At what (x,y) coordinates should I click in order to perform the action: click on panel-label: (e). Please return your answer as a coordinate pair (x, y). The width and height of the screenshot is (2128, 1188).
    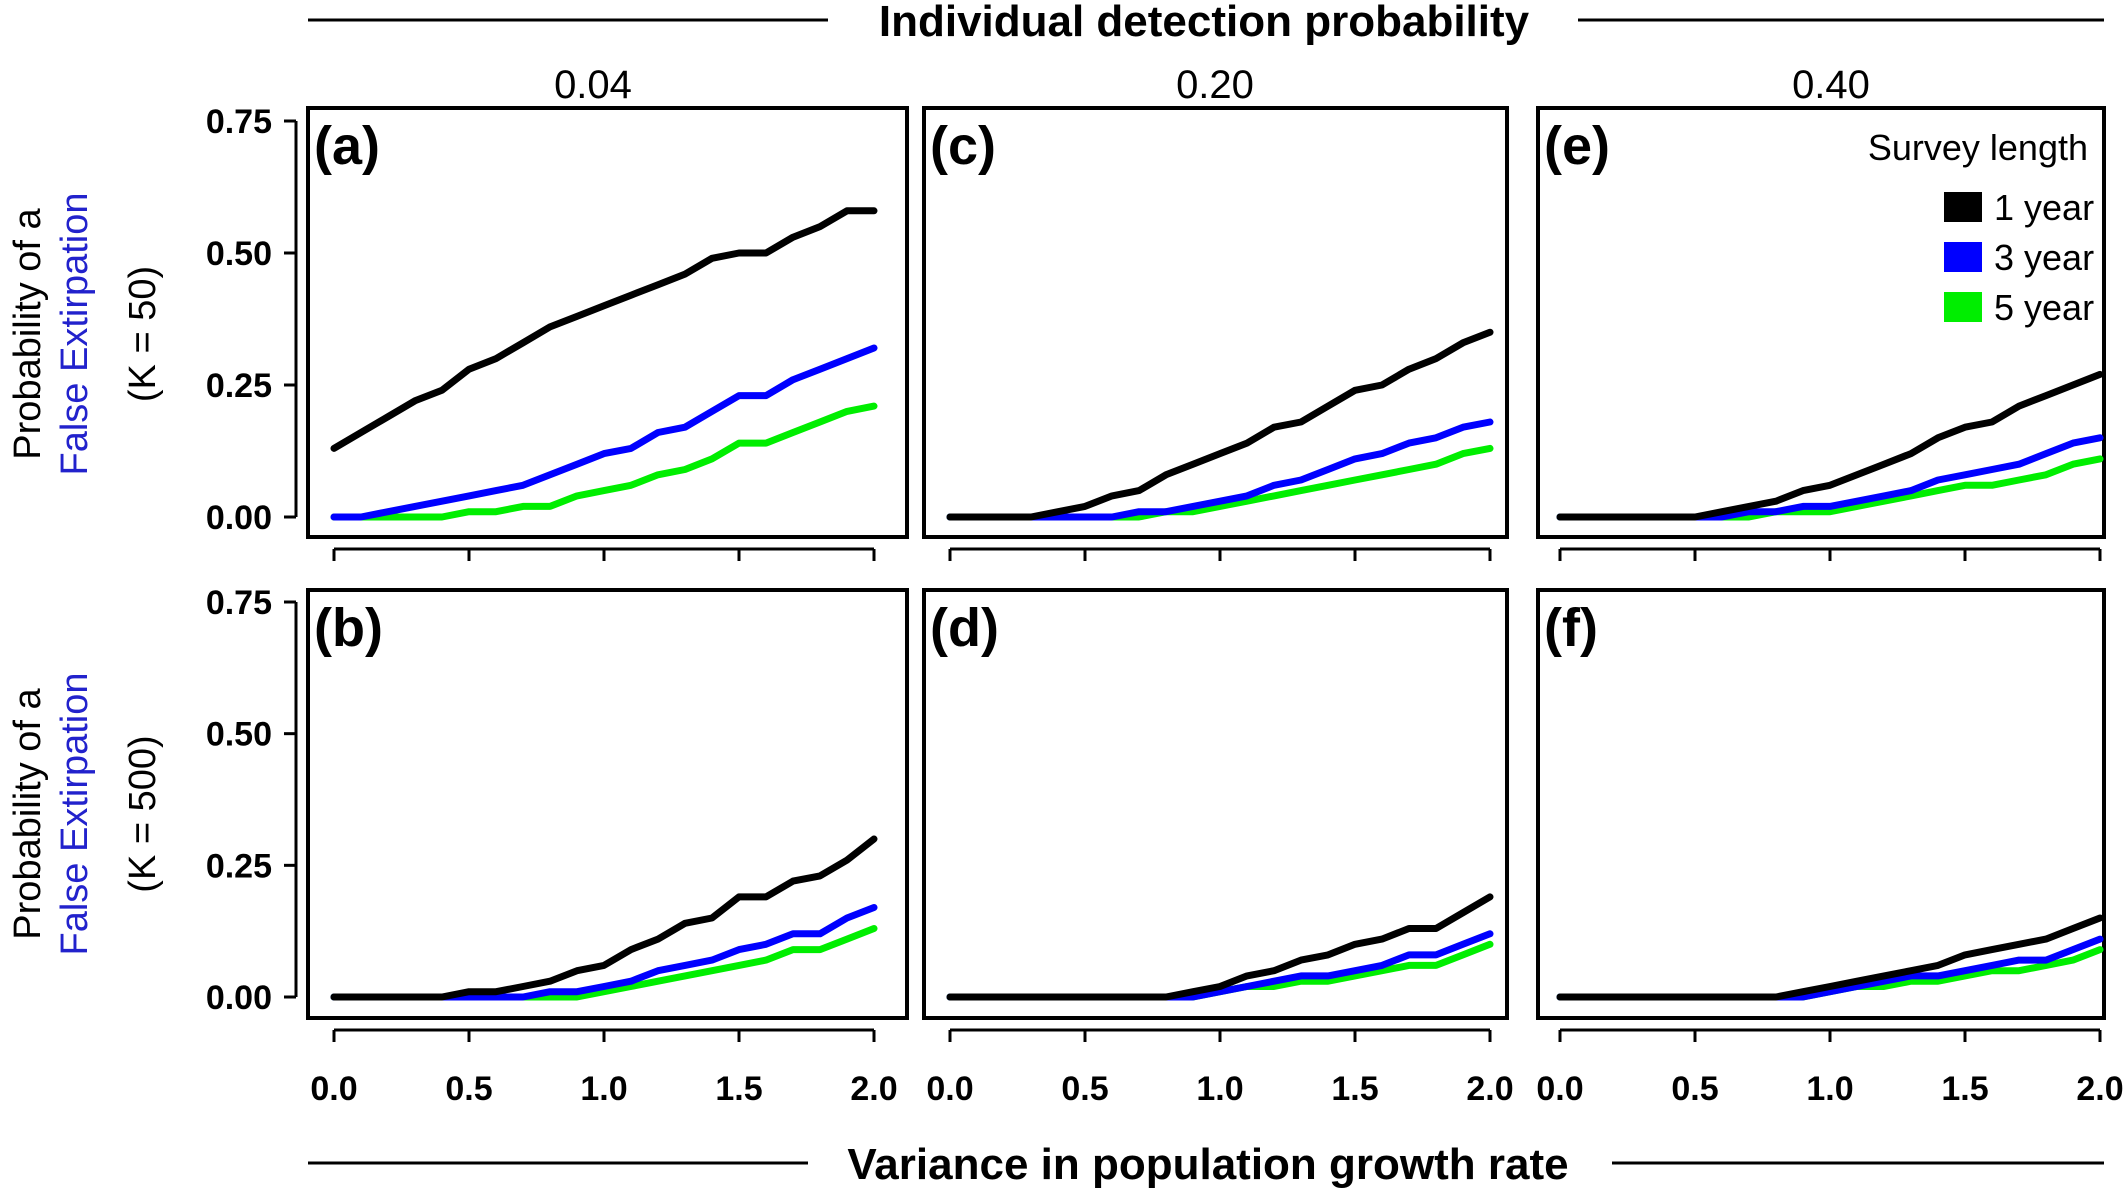
    Looking at the image, I should click on (1577, 146).